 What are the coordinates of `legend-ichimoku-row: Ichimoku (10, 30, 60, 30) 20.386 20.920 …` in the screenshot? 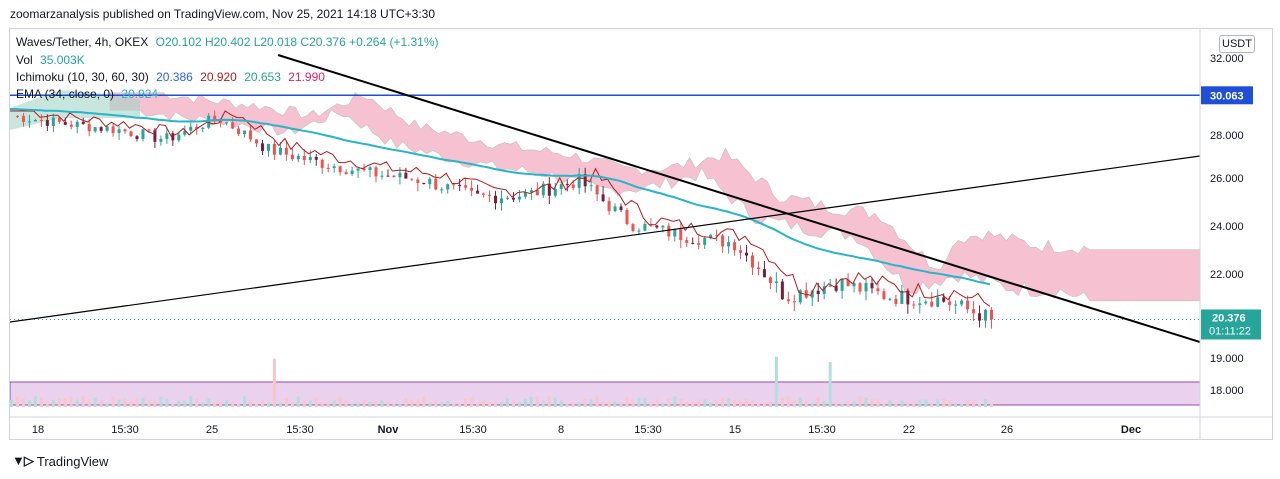 It's located at (172, 77).